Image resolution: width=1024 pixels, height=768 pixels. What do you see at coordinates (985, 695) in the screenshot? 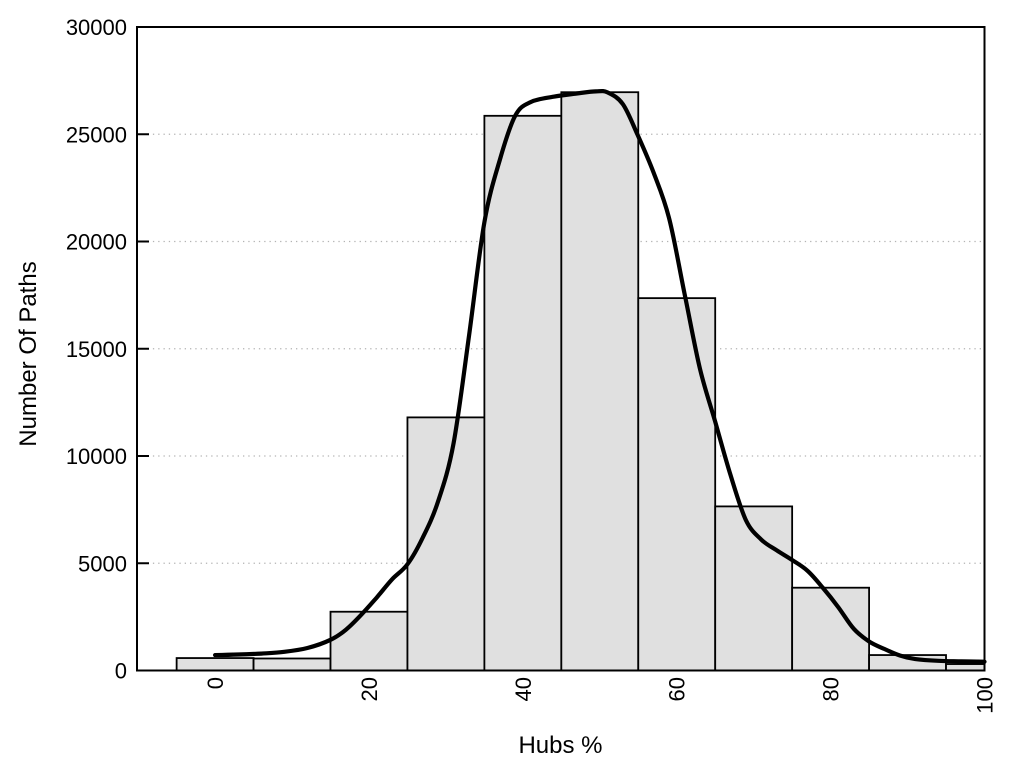
I see `x-tick-label: 100` at bounding box center [985, 695].